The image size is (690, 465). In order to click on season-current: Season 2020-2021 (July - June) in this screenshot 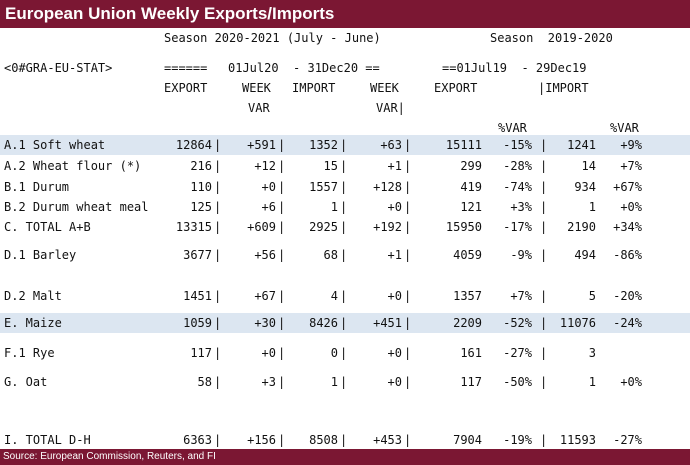, I will do `click(272, 38)`.